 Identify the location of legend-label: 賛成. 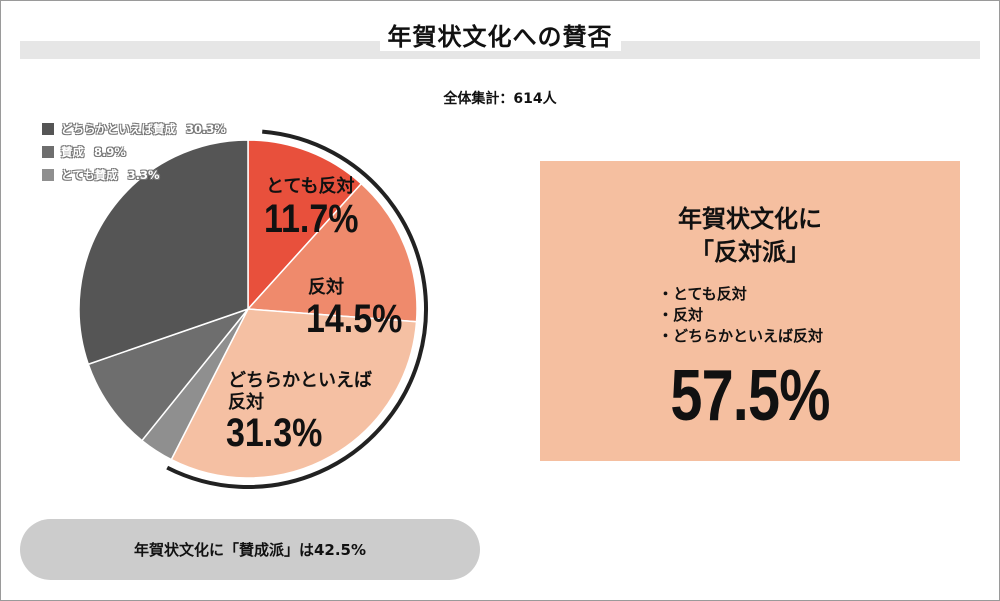
(72, 152).